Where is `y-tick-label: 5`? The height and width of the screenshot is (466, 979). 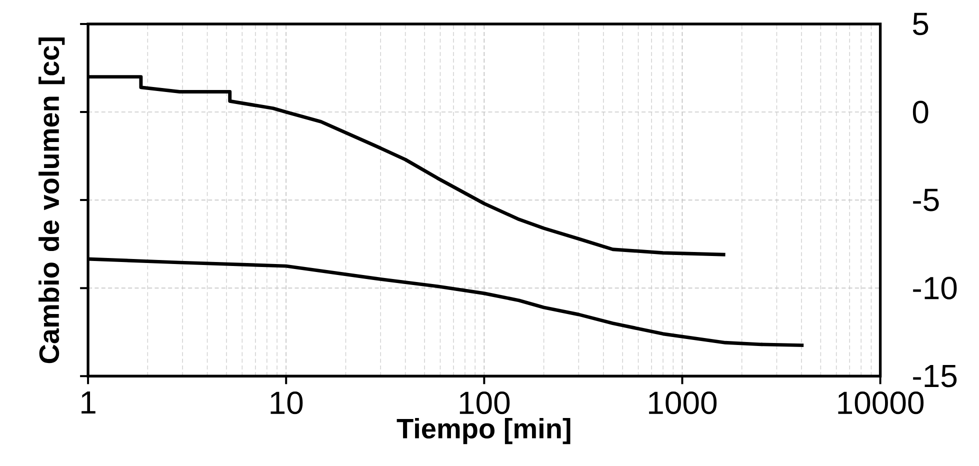 y-tick-label: 5 is located at coordinates (920, 24).